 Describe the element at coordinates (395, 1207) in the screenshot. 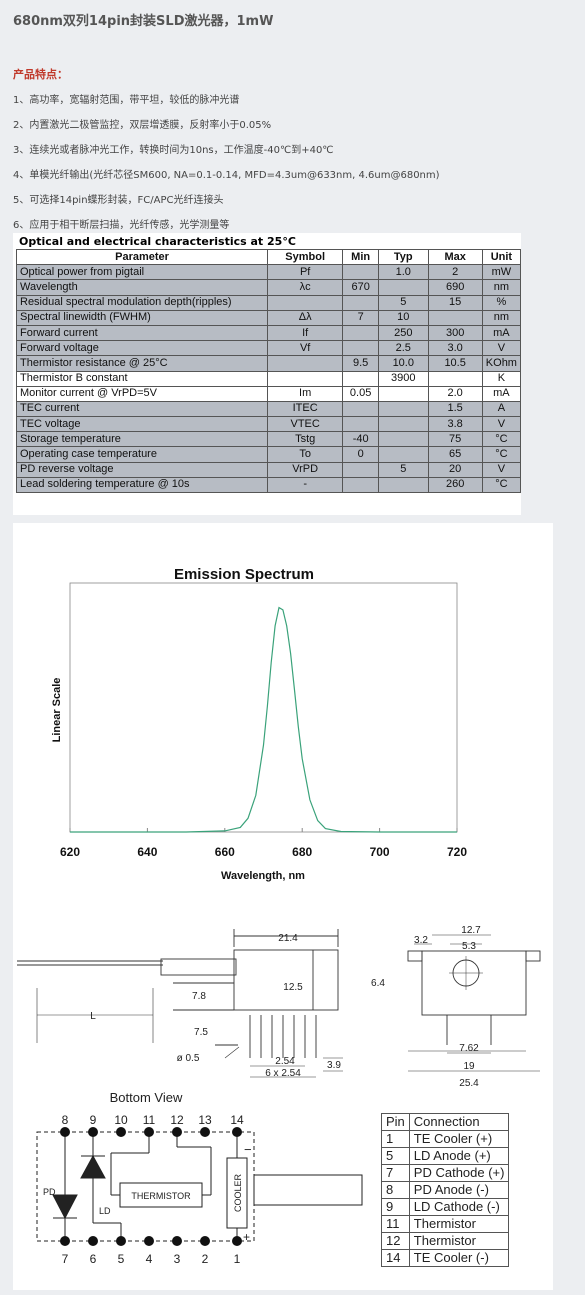

I see `pin-number: 9` at that location.